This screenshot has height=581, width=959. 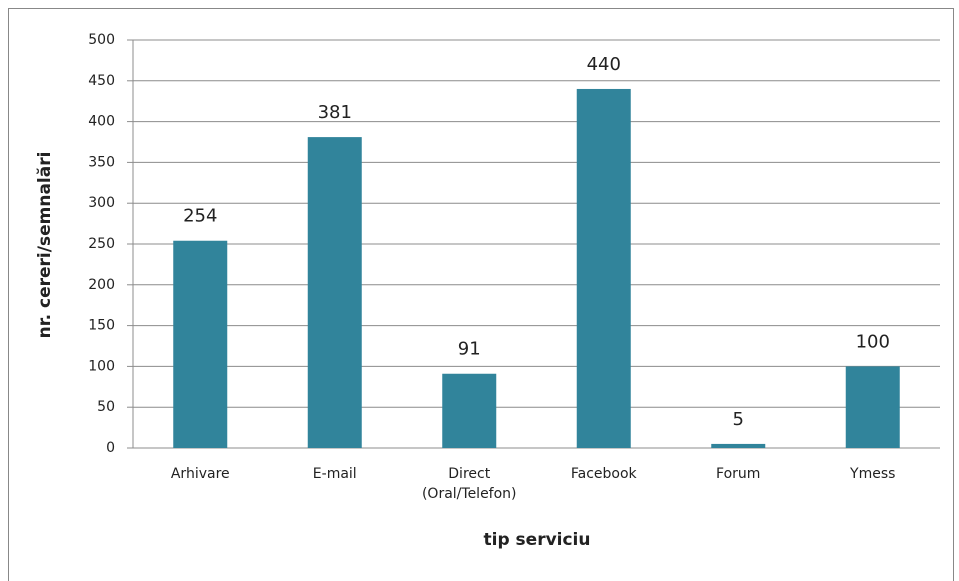 I want to click on y-tick-label: 450, so click(x=101, y=81).